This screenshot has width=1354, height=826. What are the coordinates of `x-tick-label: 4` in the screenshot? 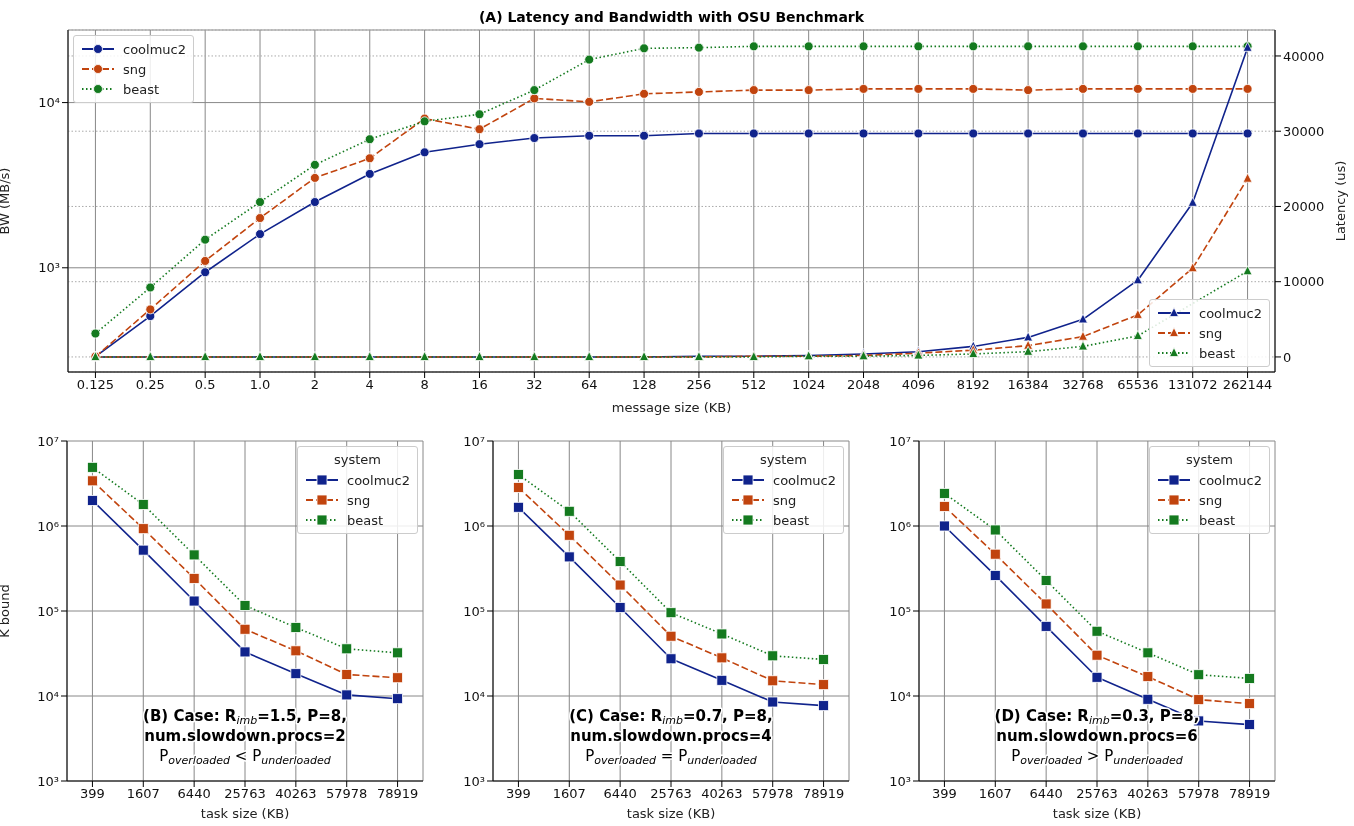 It's located at (369, 385).